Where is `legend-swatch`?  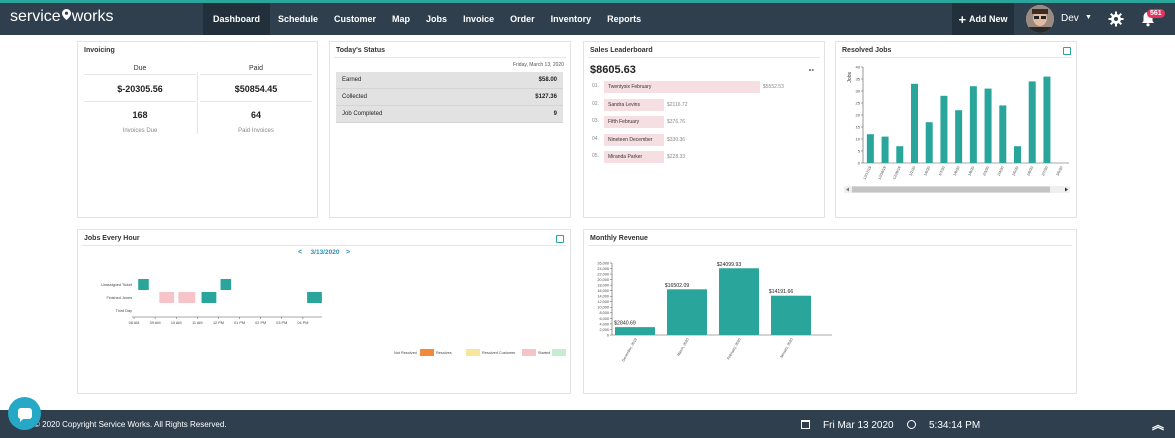
legend-swatch is located at coordinates (559, 352).